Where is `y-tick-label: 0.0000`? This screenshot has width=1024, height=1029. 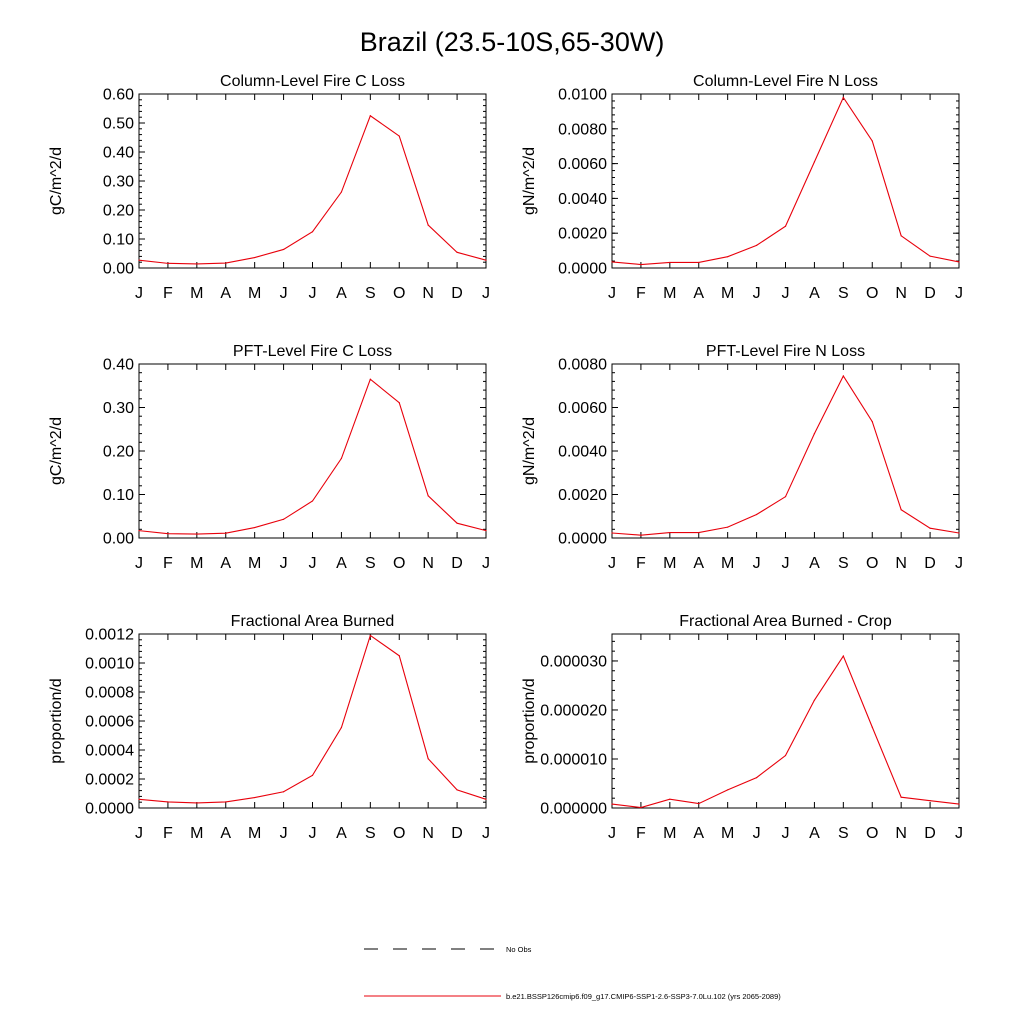 y-tick-label: 0.0000 is located at coordinates (582, 269).